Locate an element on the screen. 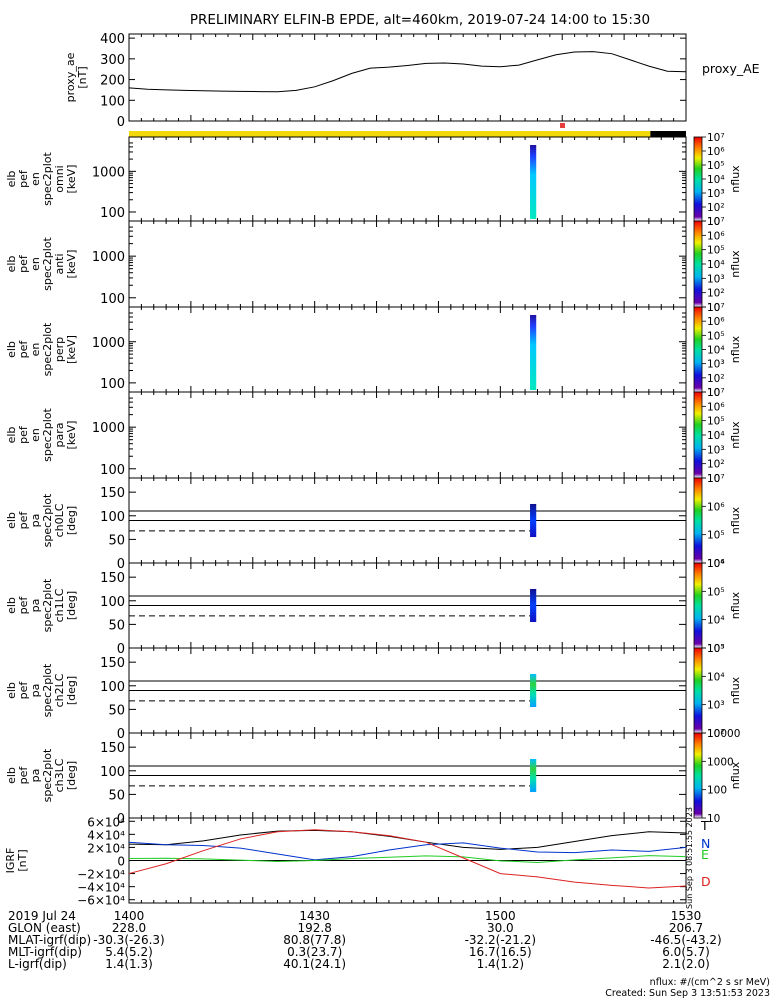  ephemeris-value: 192.8 is located at coordinates (314, 928).